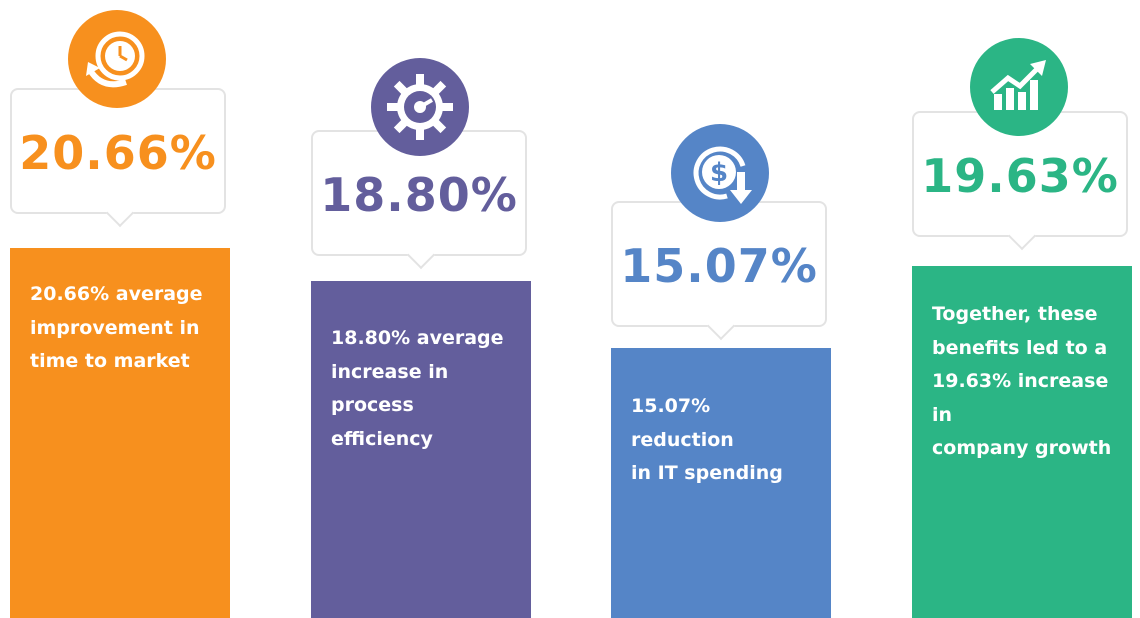  I want to click on percentage-label: 19.63%, so click(1020, 176).